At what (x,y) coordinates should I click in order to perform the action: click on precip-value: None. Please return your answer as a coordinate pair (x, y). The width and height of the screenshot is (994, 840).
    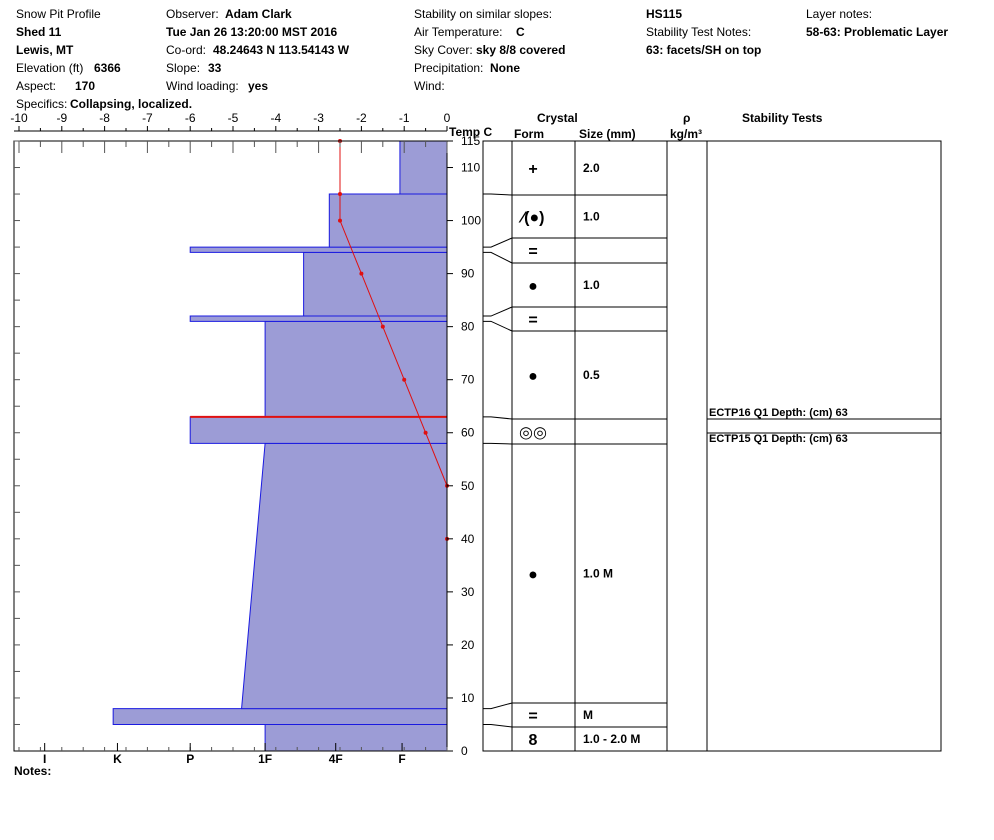
    Looking at the image, I should click on (505, 68).